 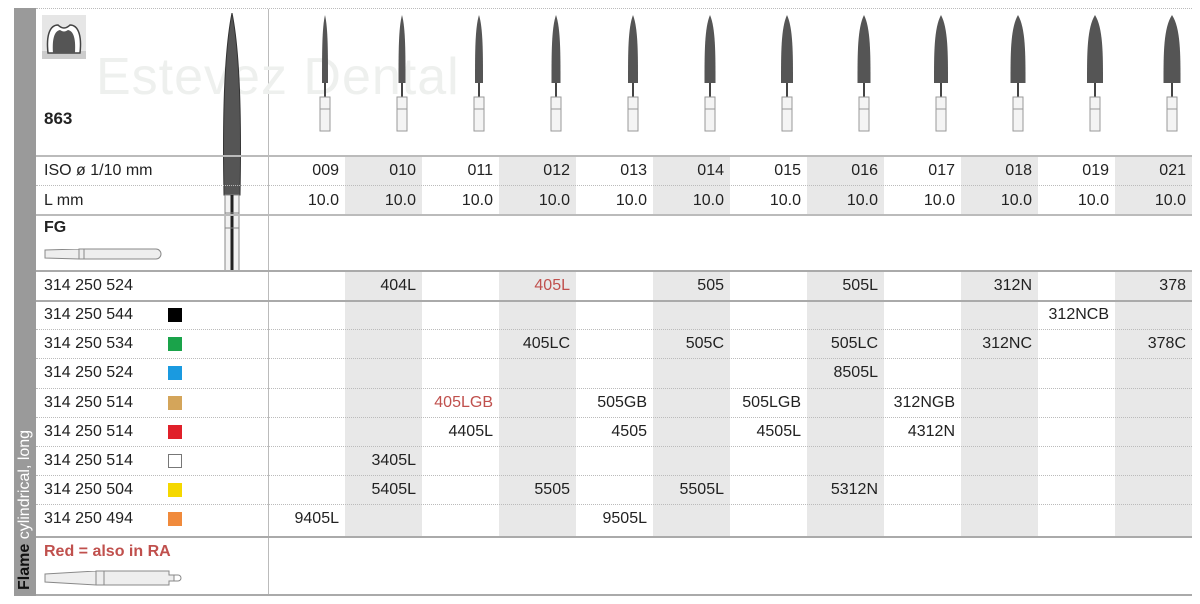 I want to click on ref-number-cell: 312NGB, so click(x=924, y=402).